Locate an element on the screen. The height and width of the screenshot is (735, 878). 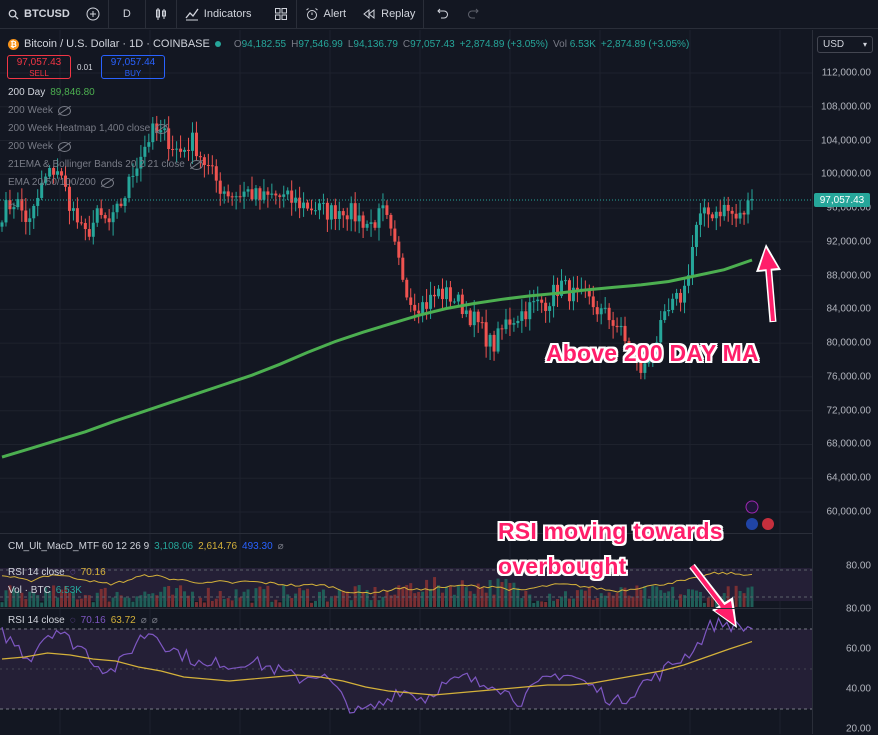
arrow-down-icon is located at coordinates (713, 595).